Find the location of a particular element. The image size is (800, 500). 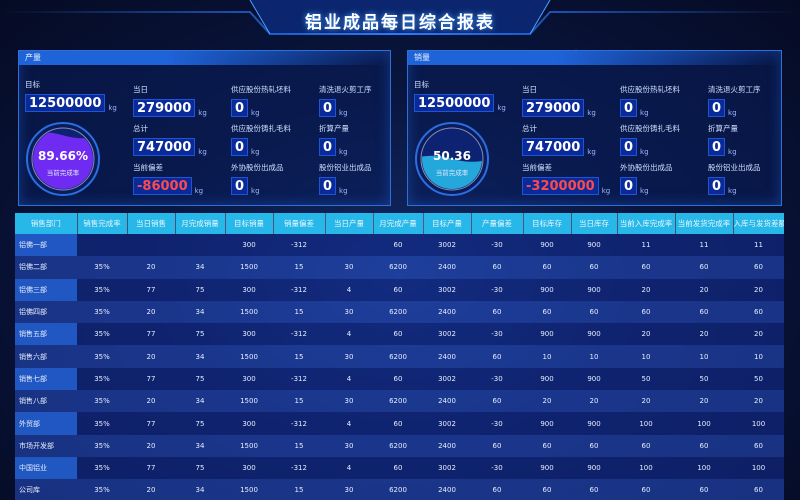

column-header: 销售完成率 is located at coordinates (102, 223).